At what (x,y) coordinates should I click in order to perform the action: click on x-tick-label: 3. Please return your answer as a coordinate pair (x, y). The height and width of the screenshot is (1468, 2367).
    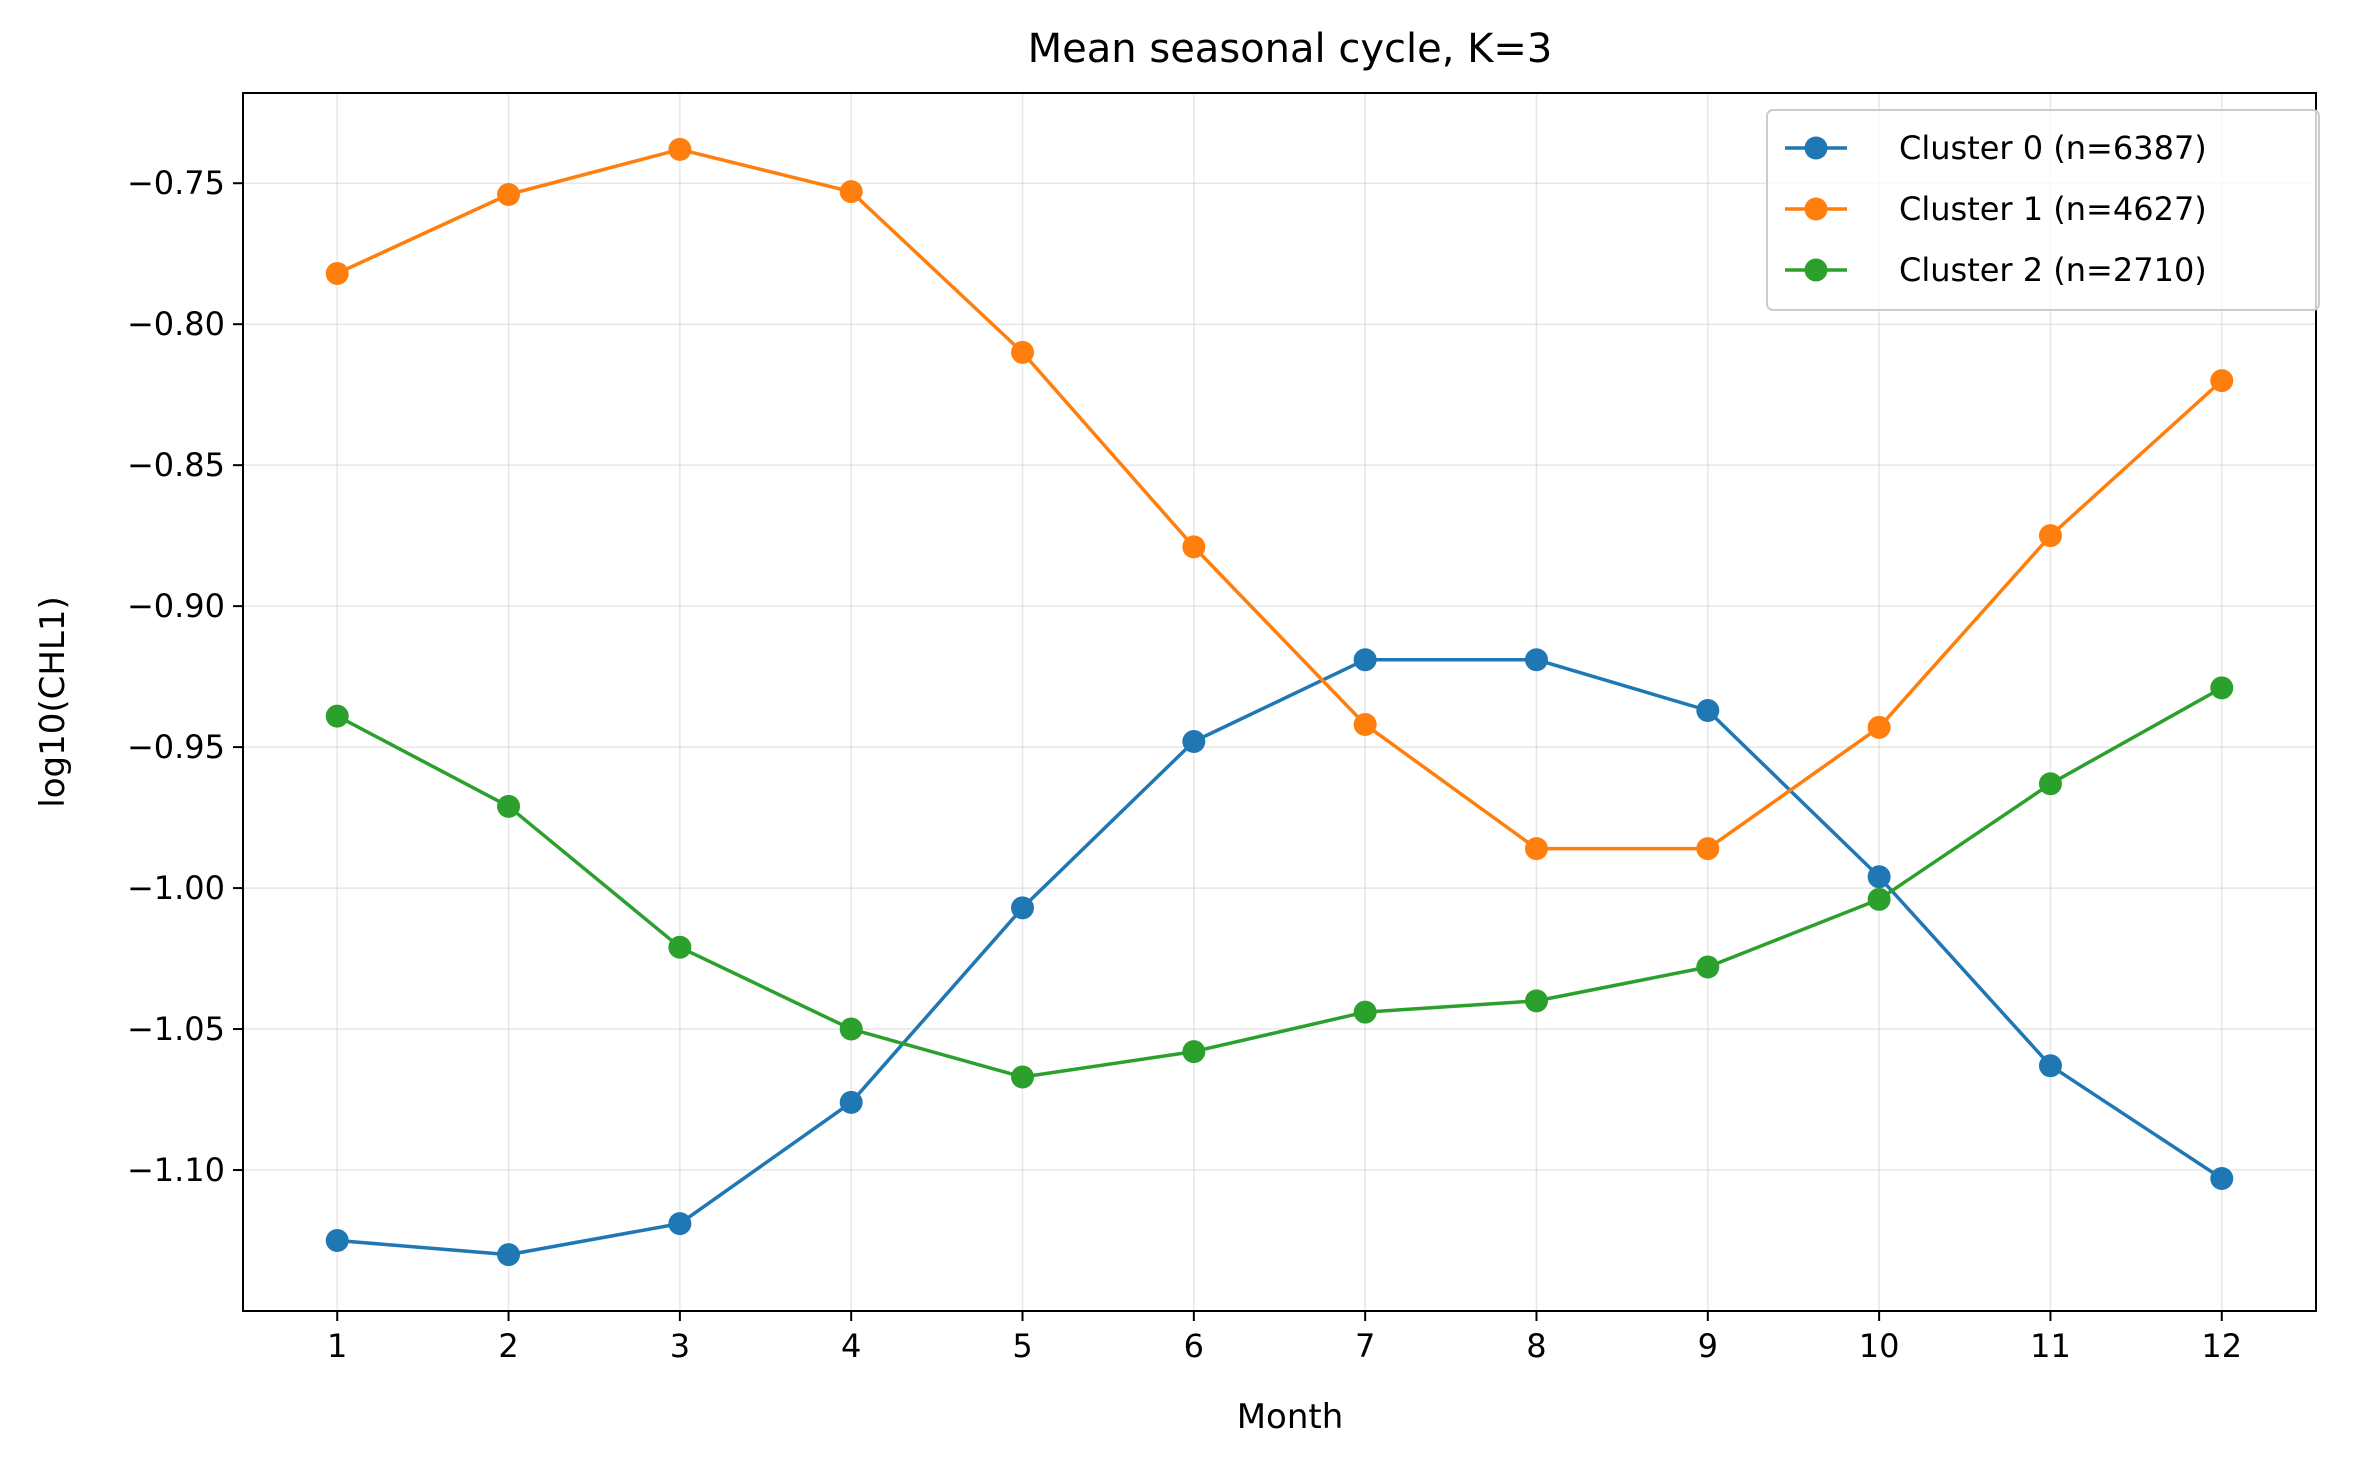
    Looking at the image, I should click on (680, 1346).